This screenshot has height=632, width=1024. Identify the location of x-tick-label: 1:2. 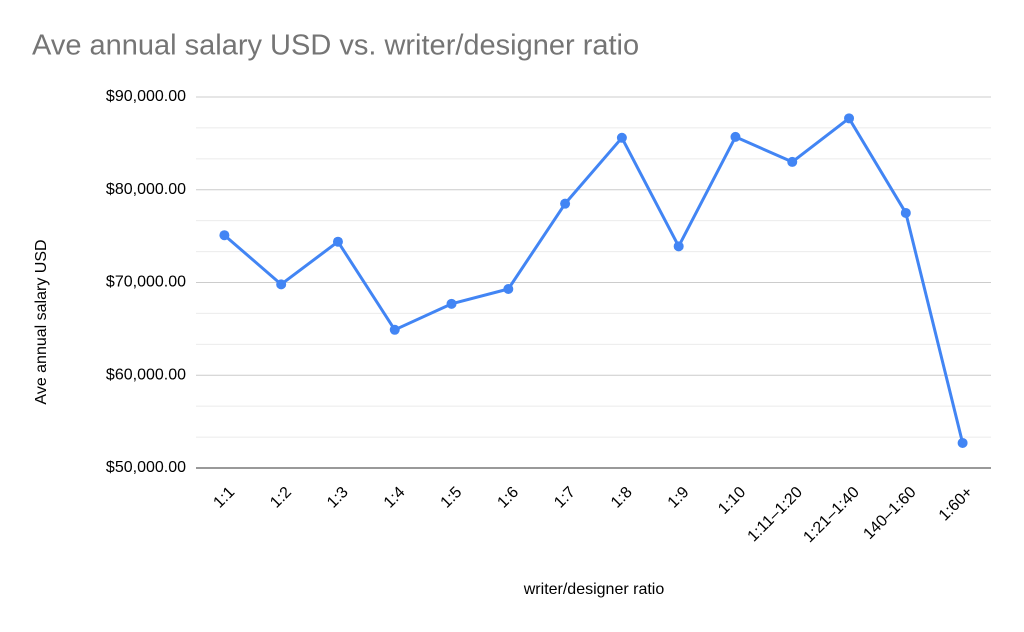
(281, 498).